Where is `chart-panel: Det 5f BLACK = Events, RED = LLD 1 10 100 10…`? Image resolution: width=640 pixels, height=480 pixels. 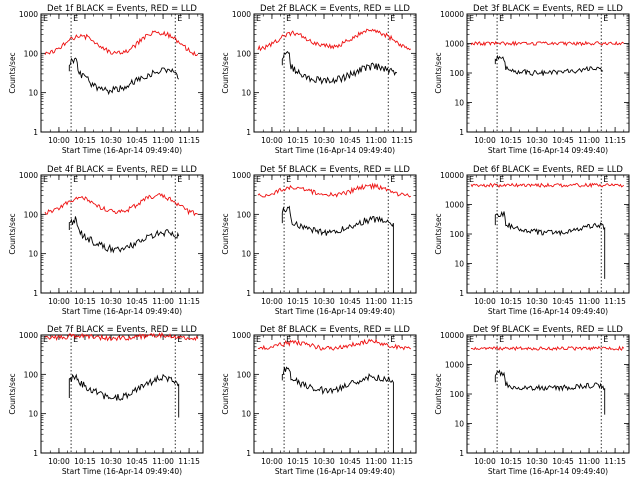
chart-panel: Det 5f BLACK = Events, RED = LLD 1 10 100 10… is located at coordinates (319, 240).